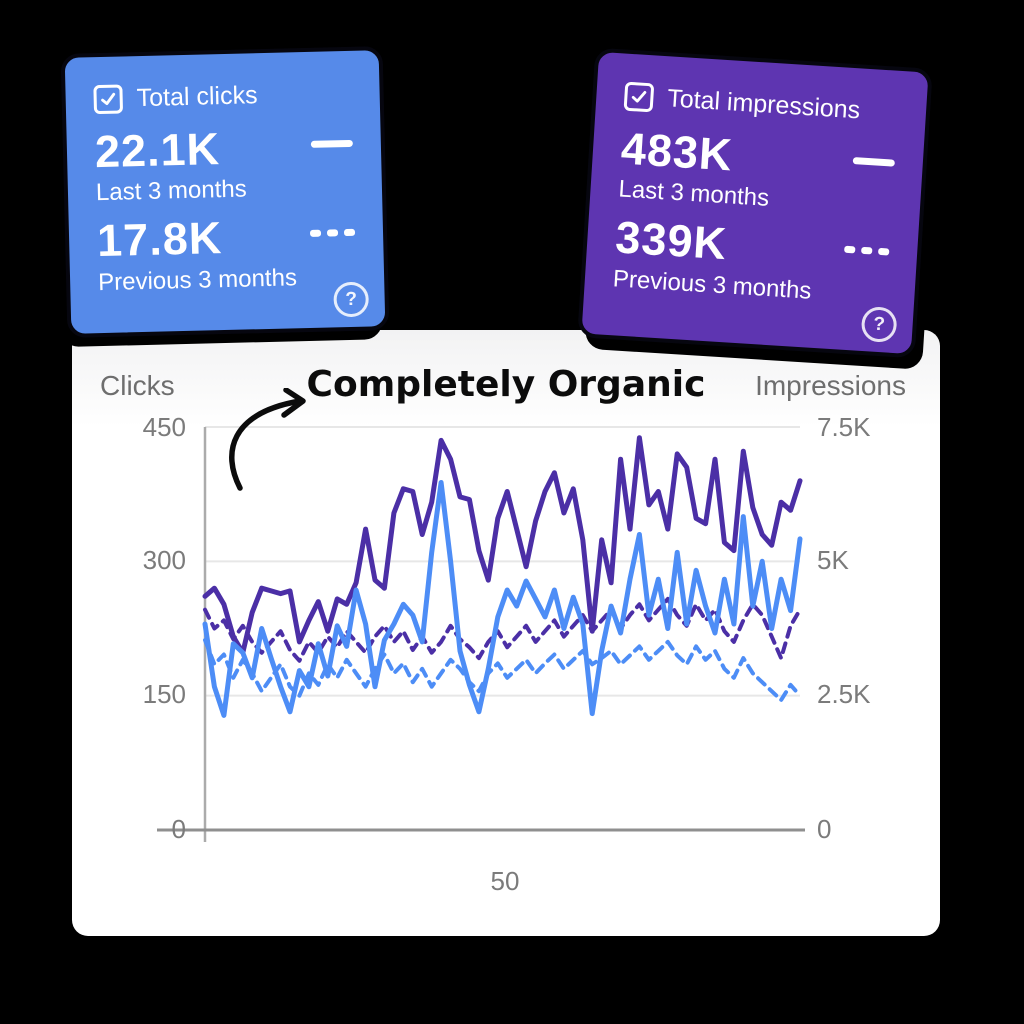  Describe the element at coordinates (197, 279) in the screenshot. I see `clicks-secondary-caption: Previous 3 months` at that location.